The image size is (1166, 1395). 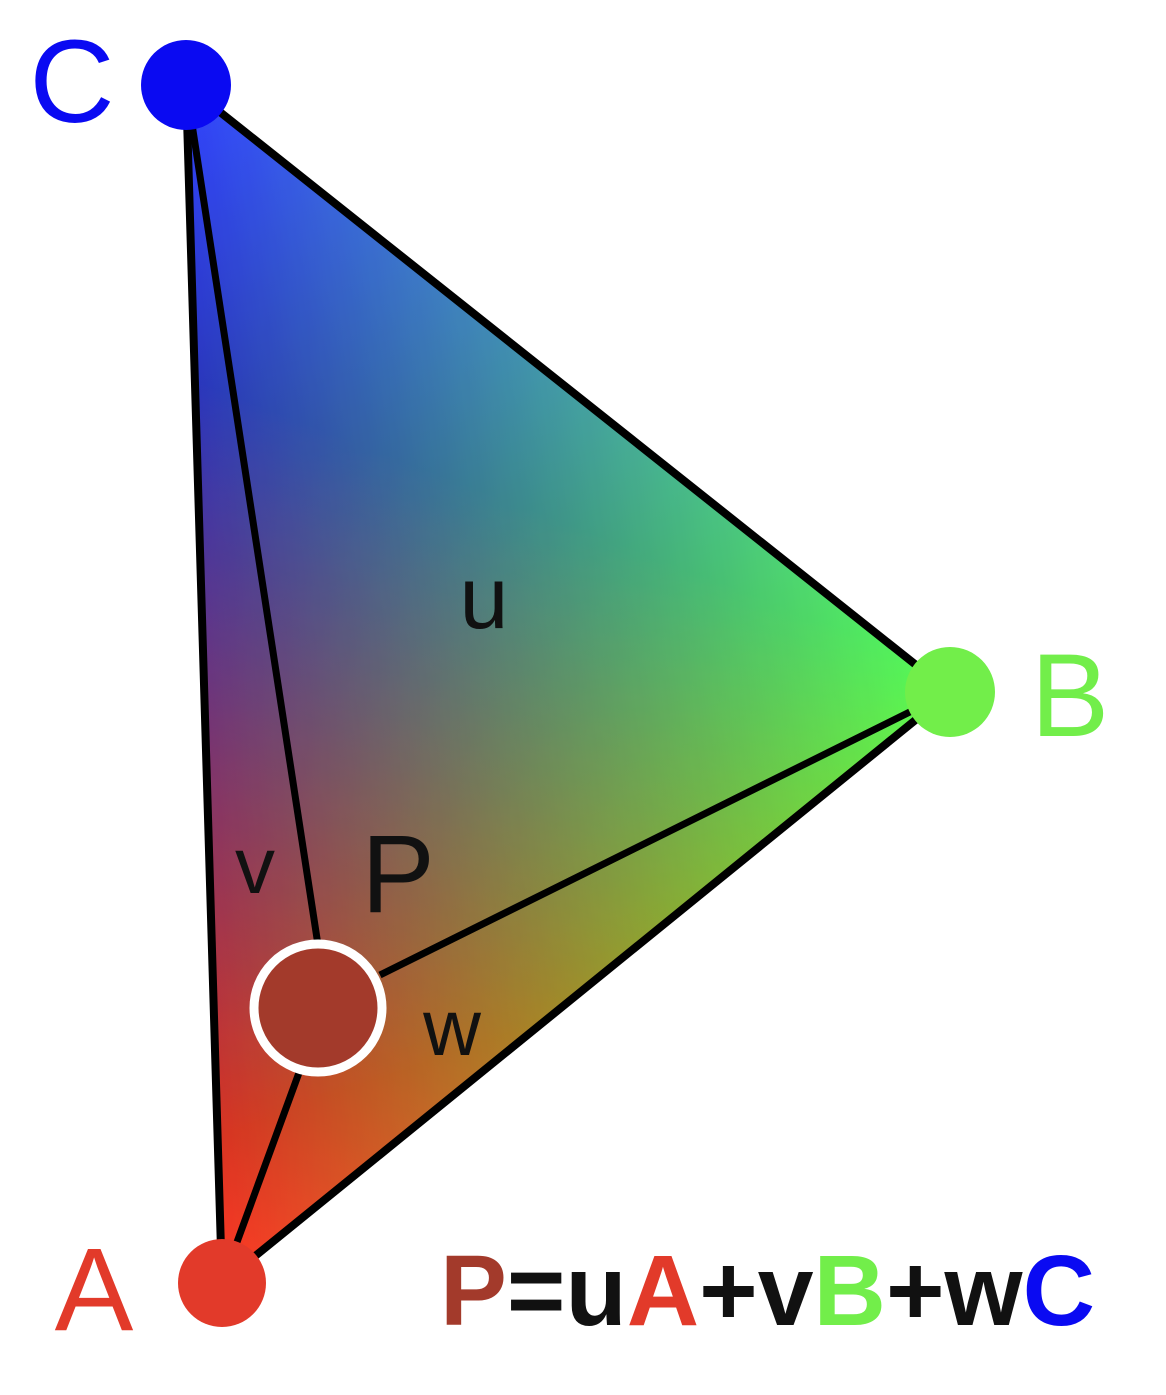 What do you see at coordinates (850, 1291) in the screenshot?
I see `formula-b: B` at bounding box center [850, 1291].